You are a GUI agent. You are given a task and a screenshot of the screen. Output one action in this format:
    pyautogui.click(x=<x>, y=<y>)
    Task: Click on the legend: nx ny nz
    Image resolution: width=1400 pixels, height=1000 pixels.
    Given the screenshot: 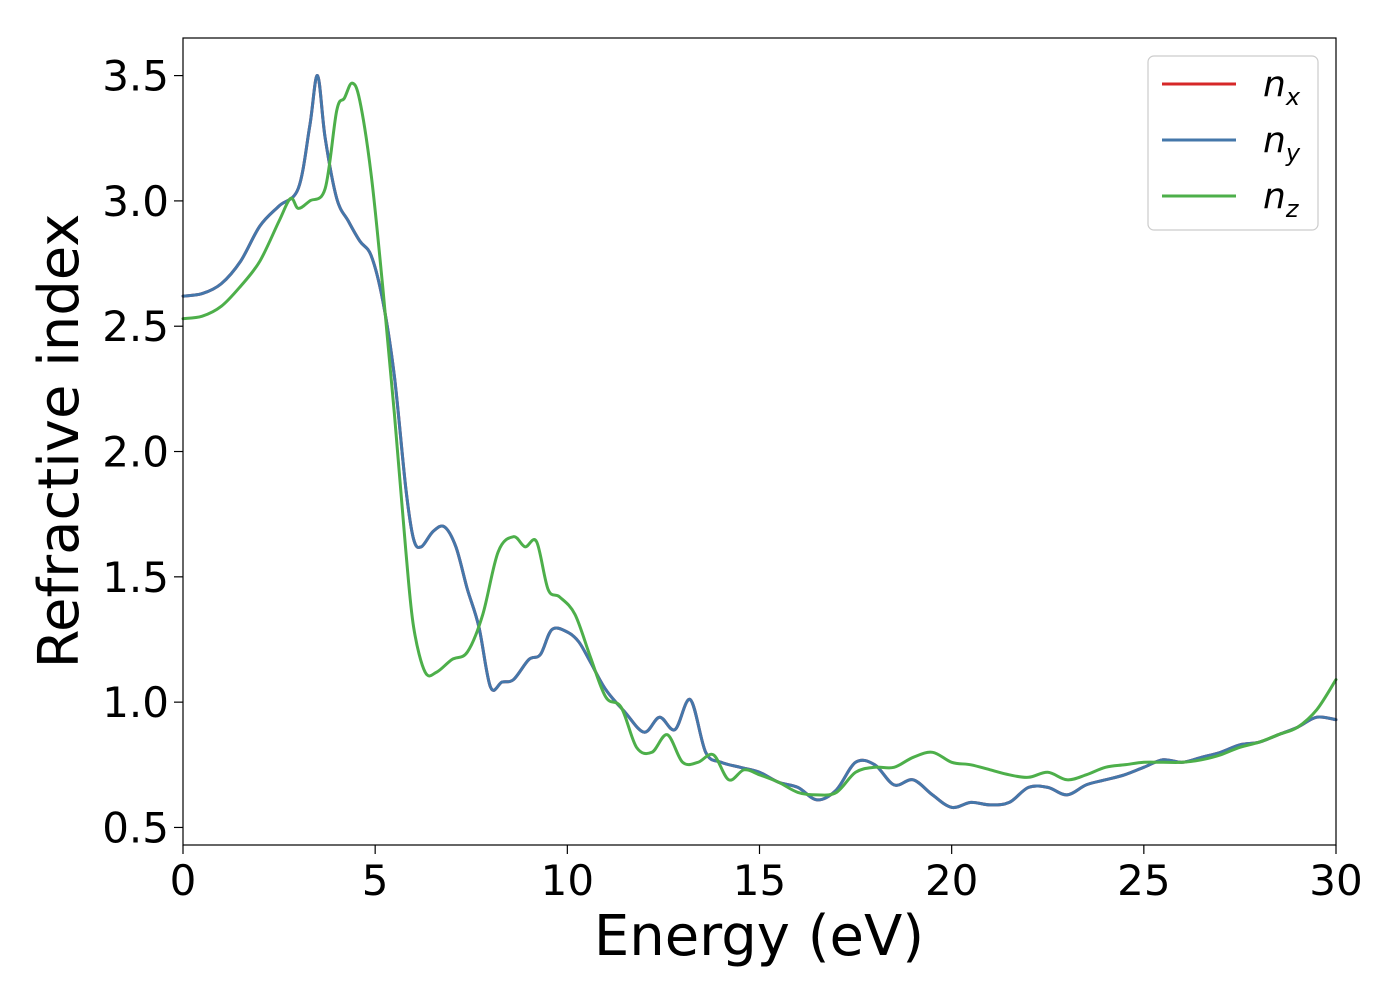 What is the action you would take?
    pyautogui.click(x=1233, y=143)
    